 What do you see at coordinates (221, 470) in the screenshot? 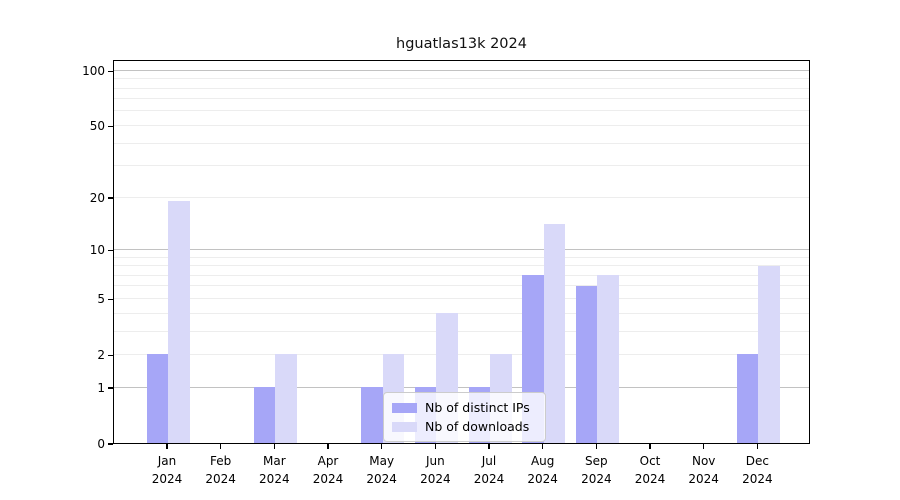
I see `x-tick-label-feb: Feb 2024` at bounding box center [221, 470].